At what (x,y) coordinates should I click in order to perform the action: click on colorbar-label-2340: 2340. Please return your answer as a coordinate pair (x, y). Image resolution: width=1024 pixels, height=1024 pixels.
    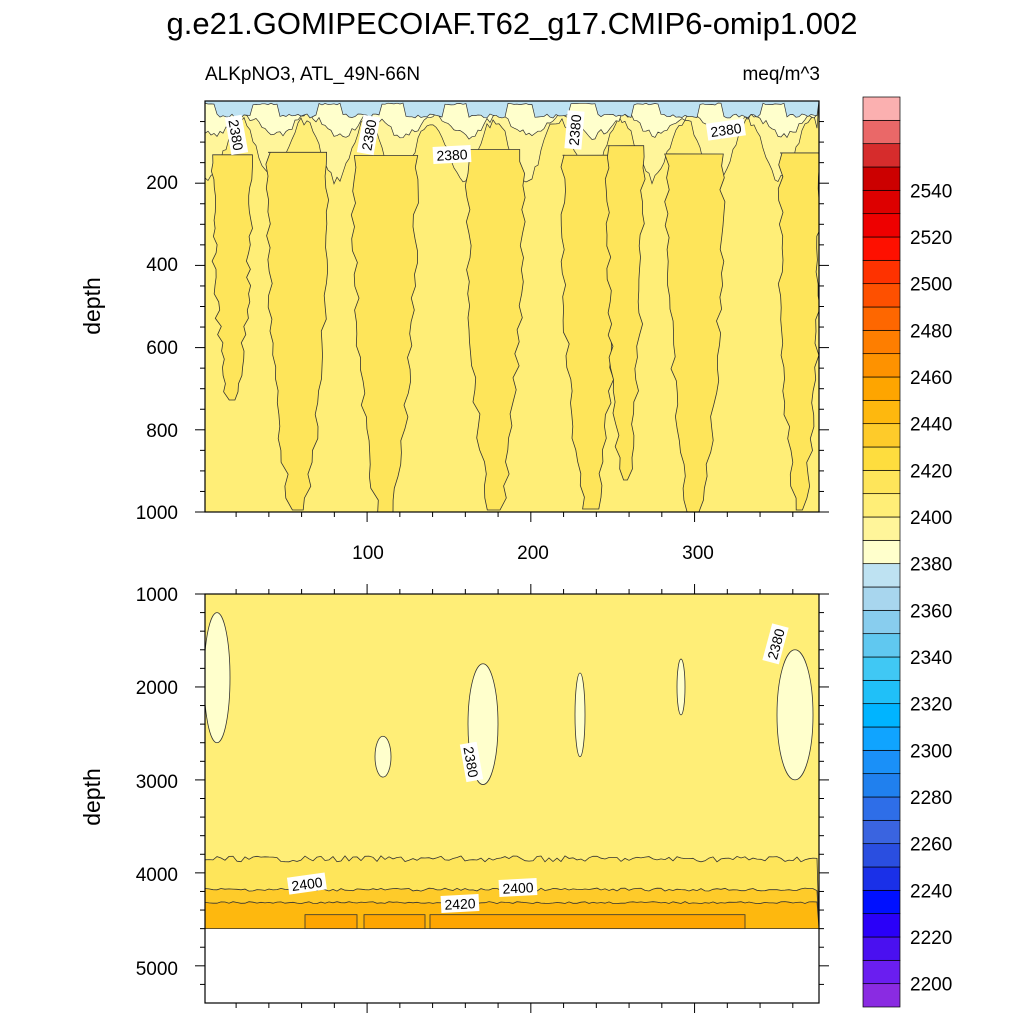
    Looking at the image, I should click on (931, 658).